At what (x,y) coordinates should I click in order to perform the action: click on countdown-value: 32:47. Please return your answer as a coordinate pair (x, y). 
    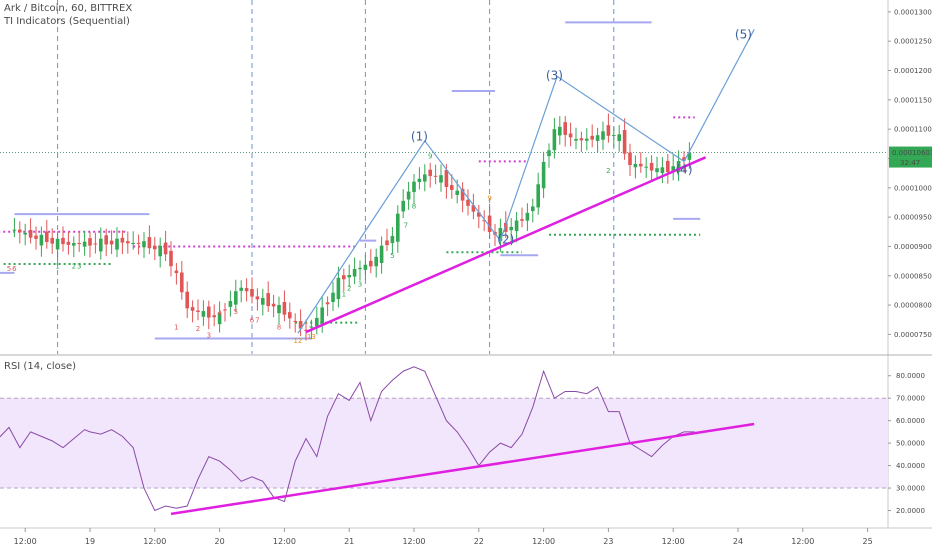
    Looking at the image, I should click on (910, 163).